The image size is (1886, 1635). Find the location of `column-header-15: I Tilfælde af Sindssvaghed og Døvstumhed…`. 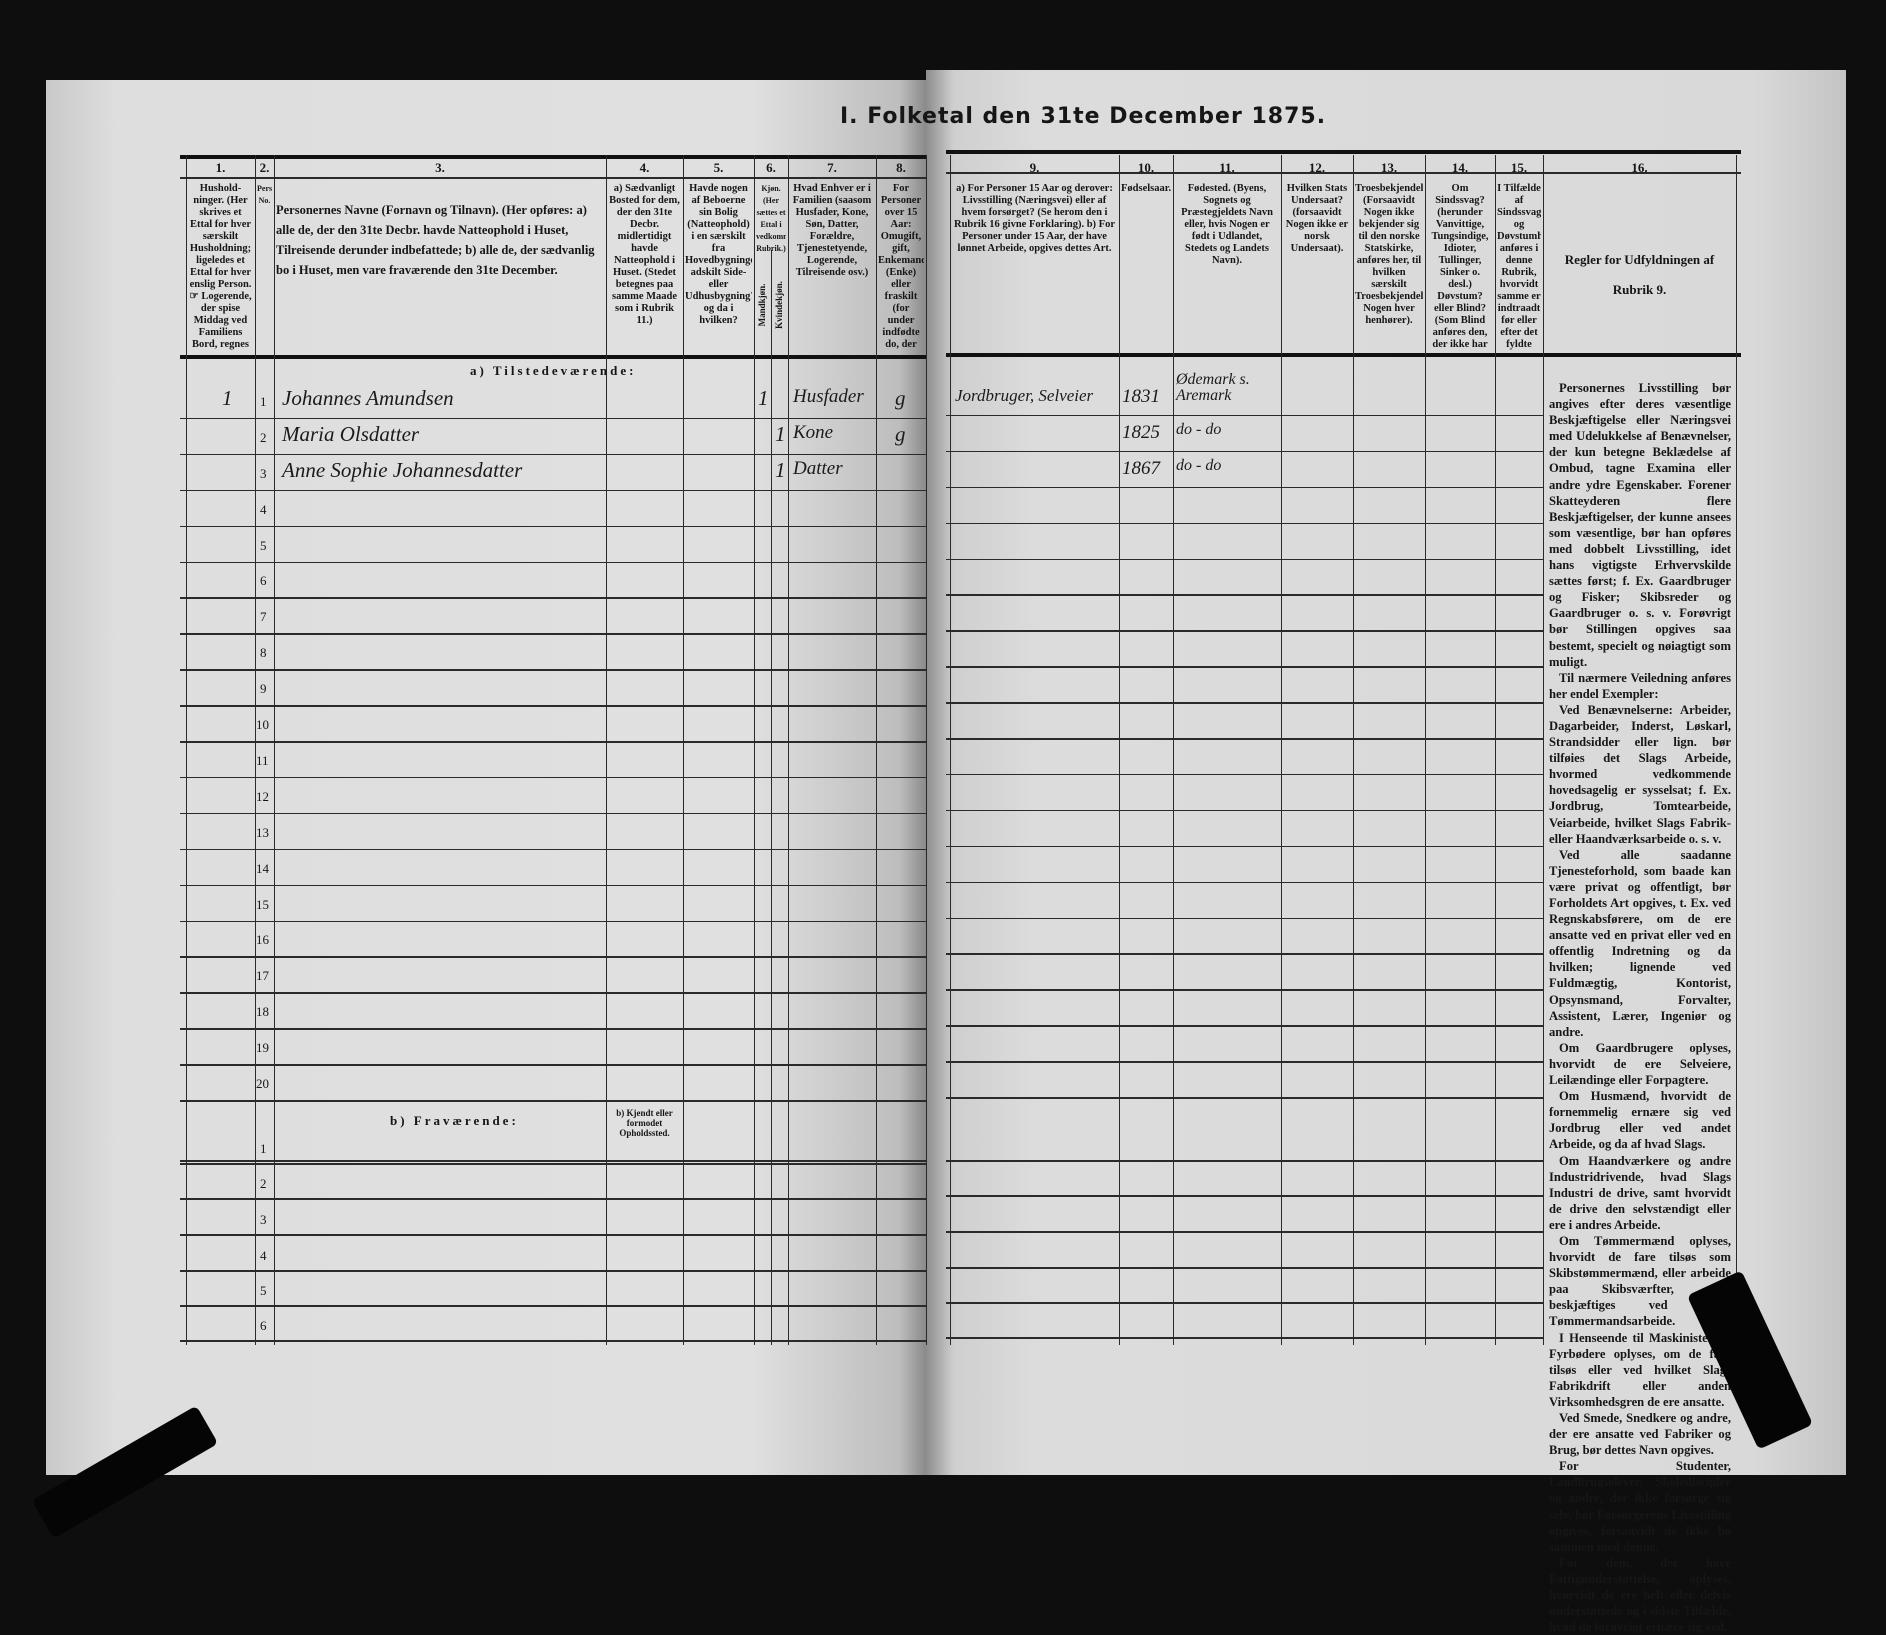

column-header-15: I Tilfælde af Sindssvaghed og Døvstumhed… is located at coordinates (1519, 266).